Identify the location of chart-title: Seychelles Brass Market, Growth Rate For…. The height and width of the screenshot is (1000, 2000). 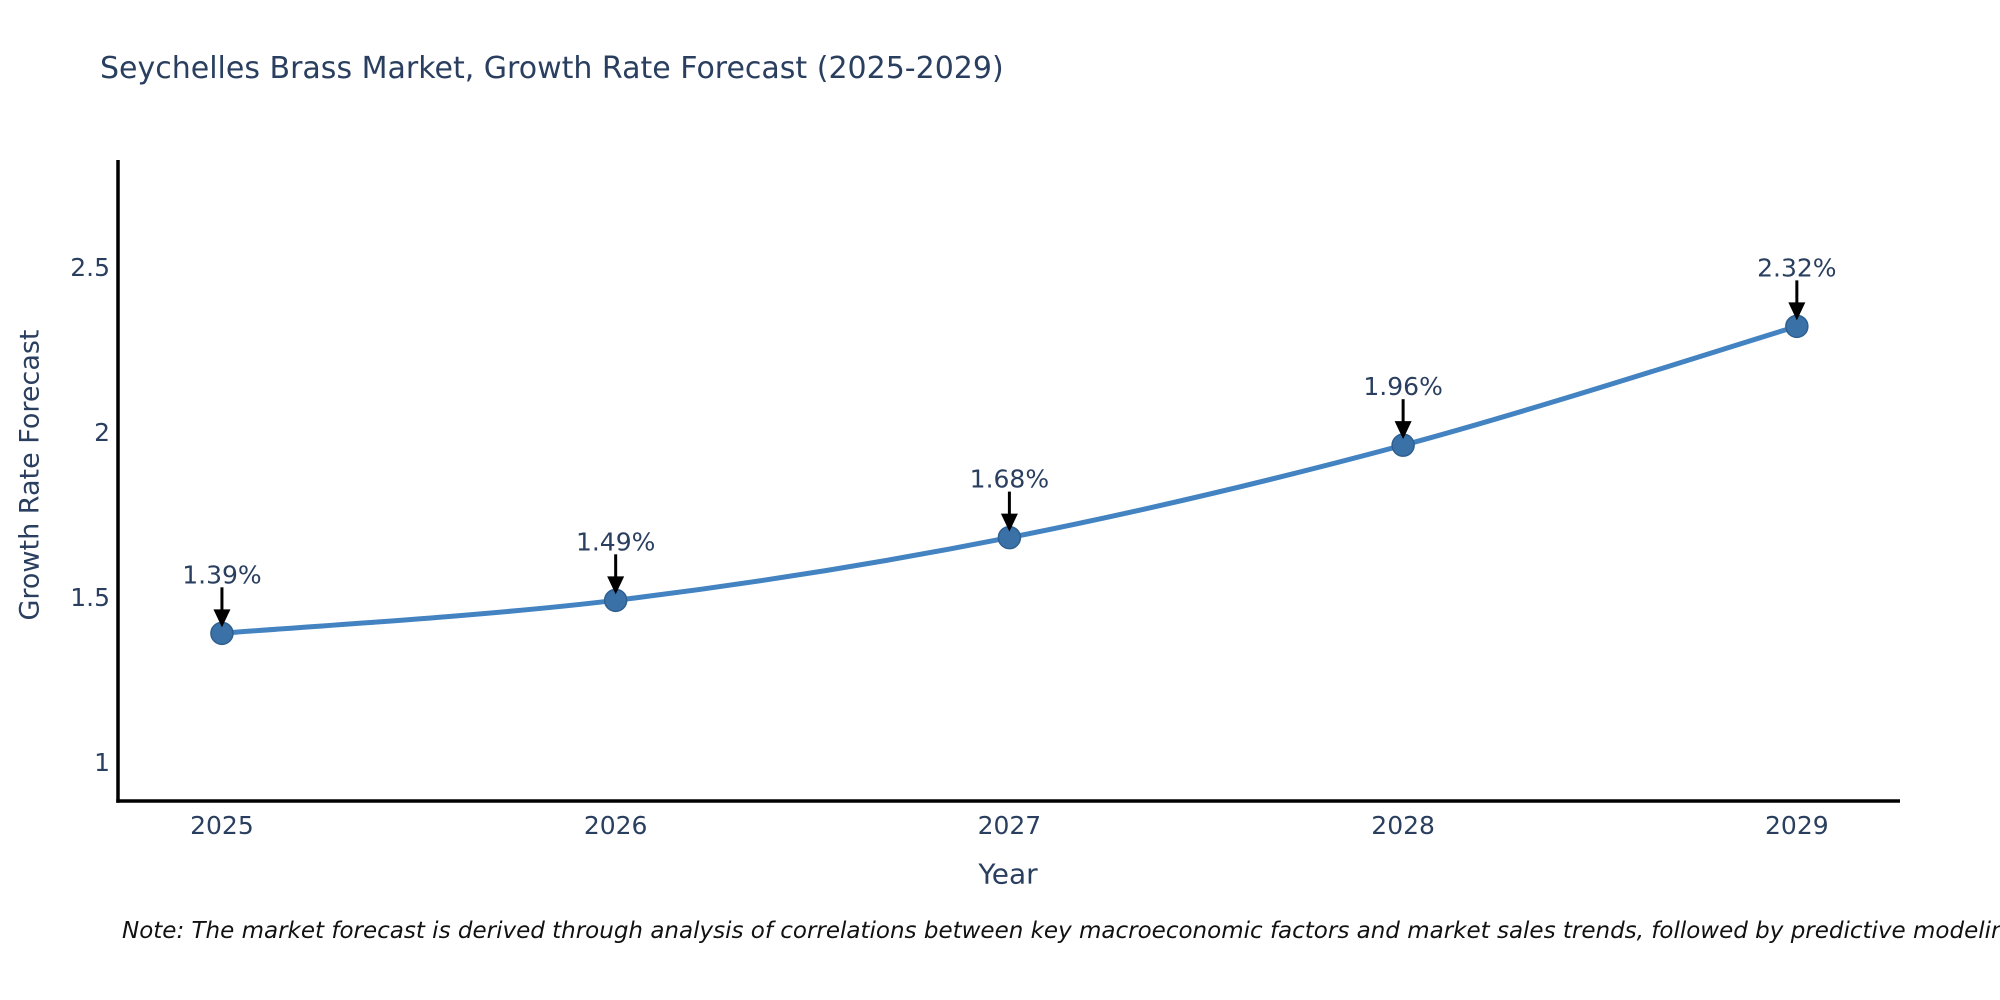
(552, 68).